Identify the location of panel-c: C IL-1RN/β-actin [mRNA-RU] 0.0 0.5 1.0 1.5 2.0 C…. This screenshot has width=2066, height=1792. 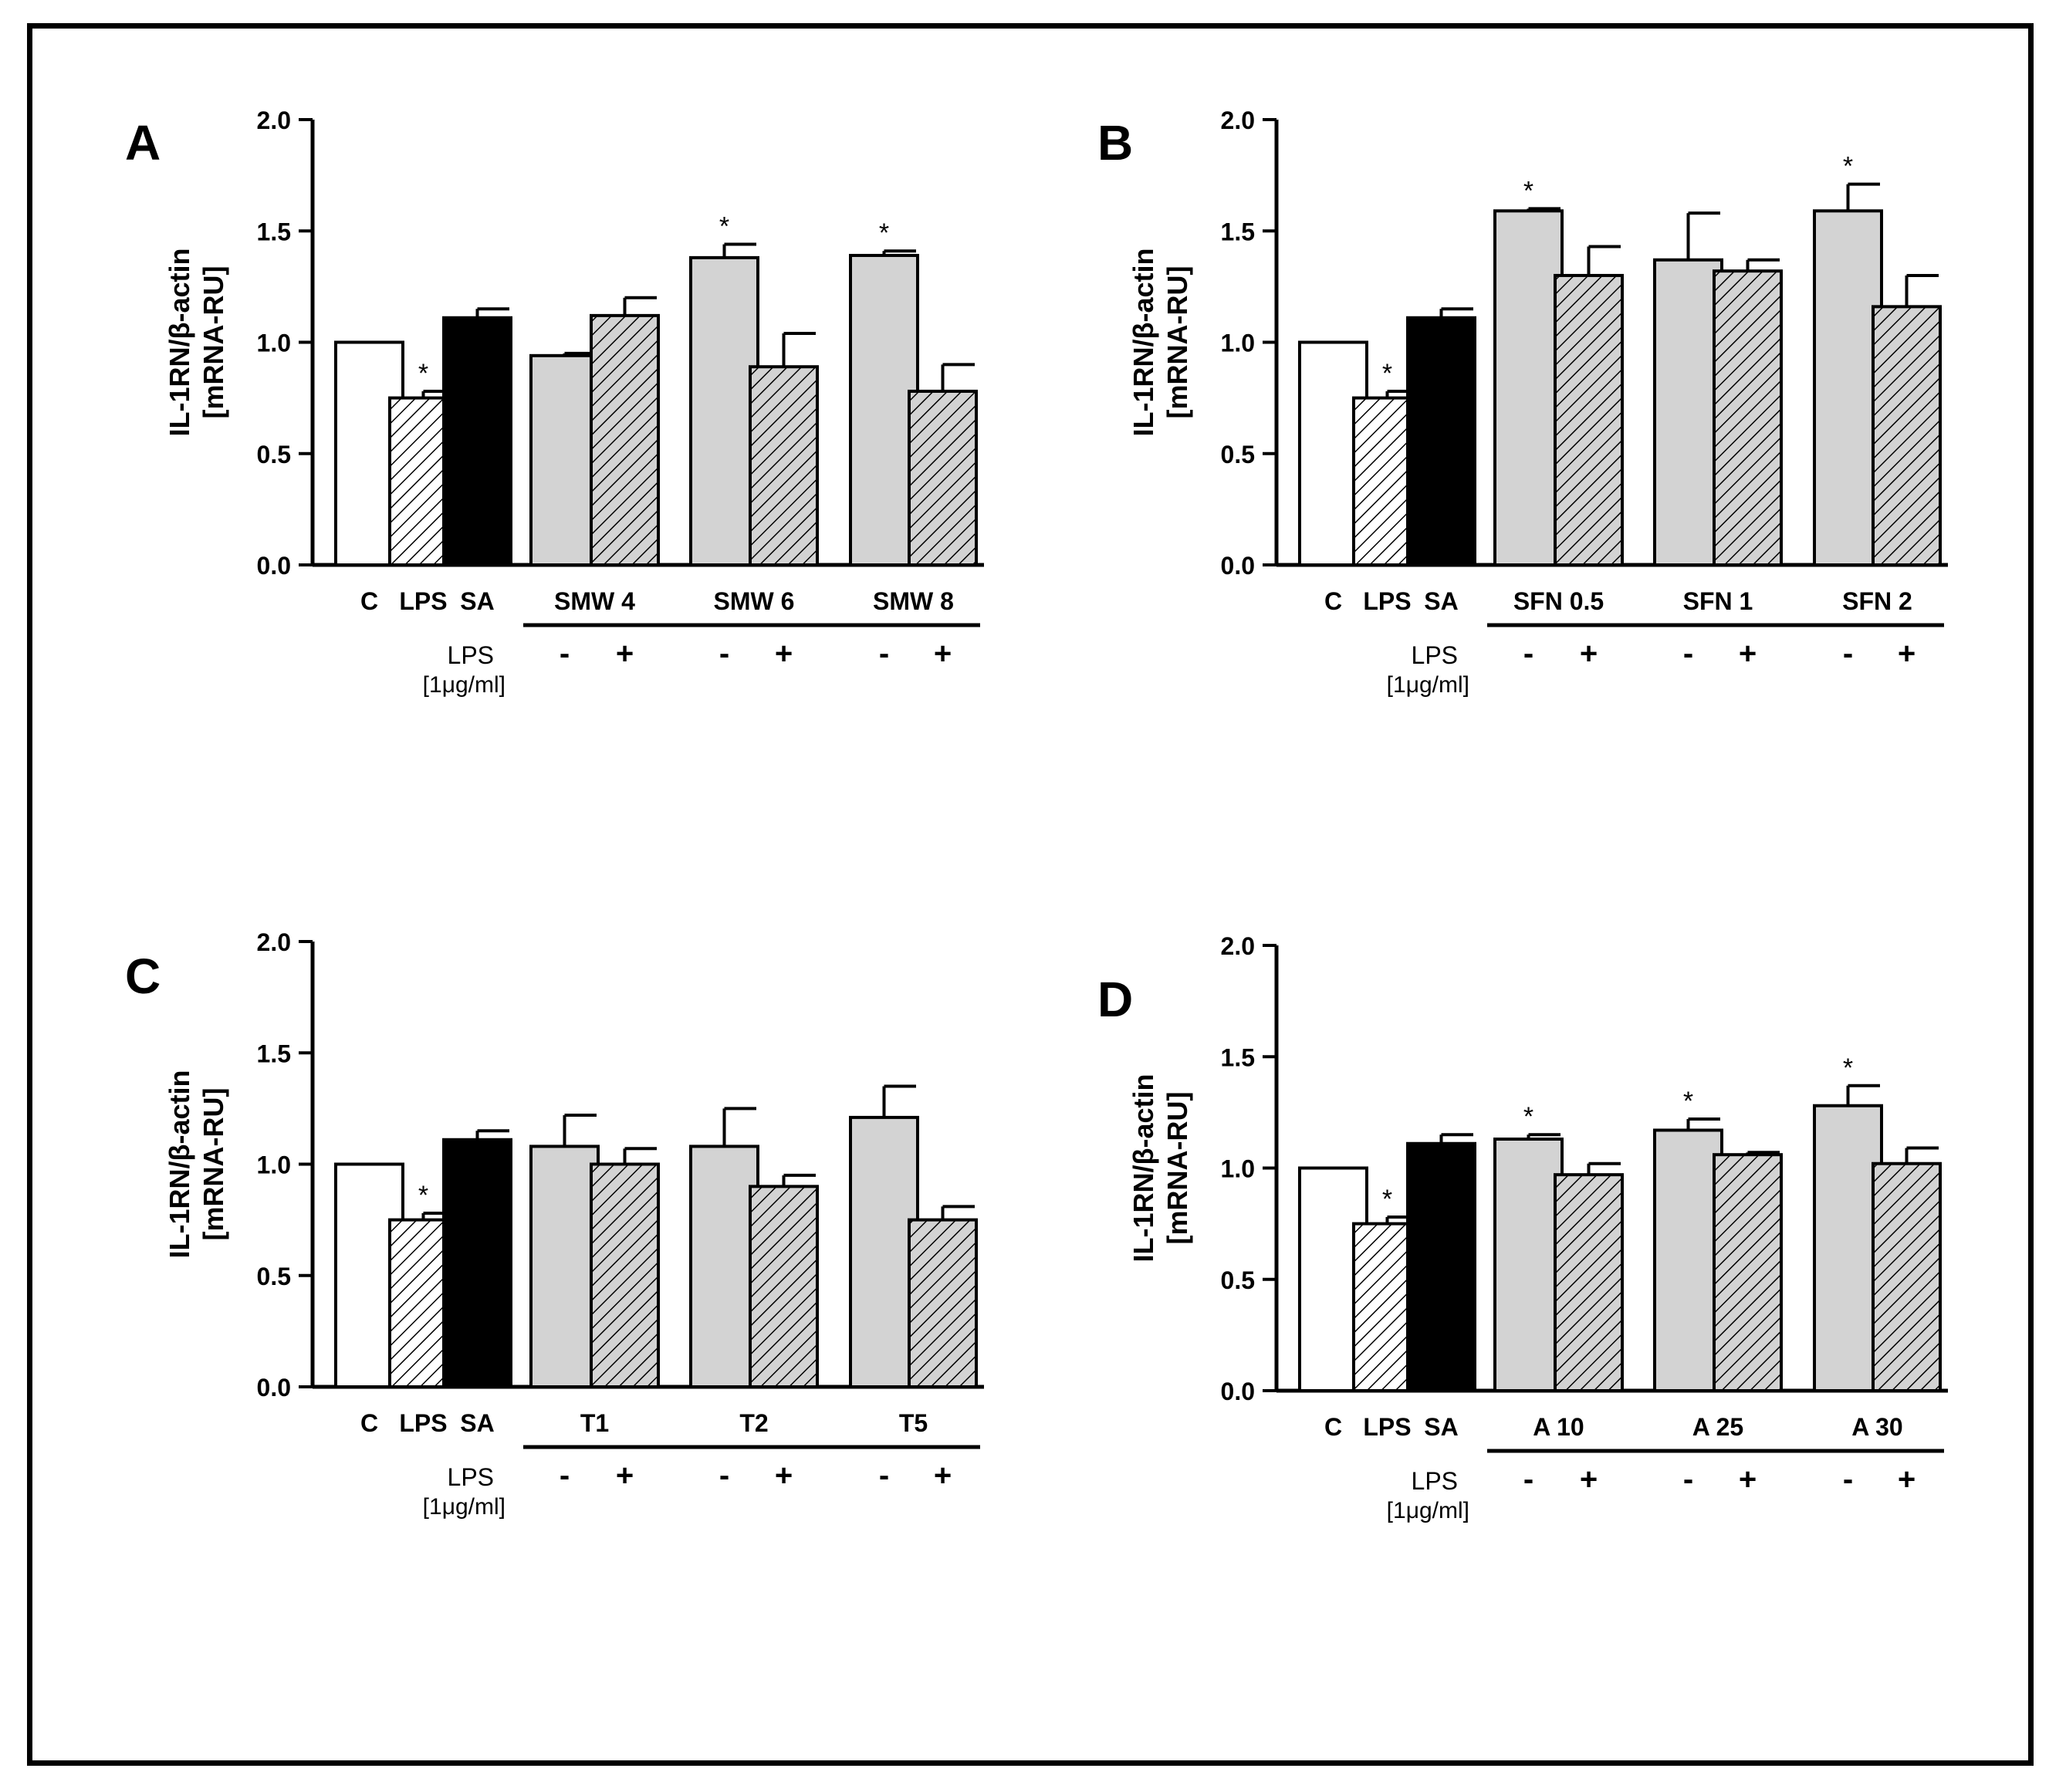
(554, 1224).